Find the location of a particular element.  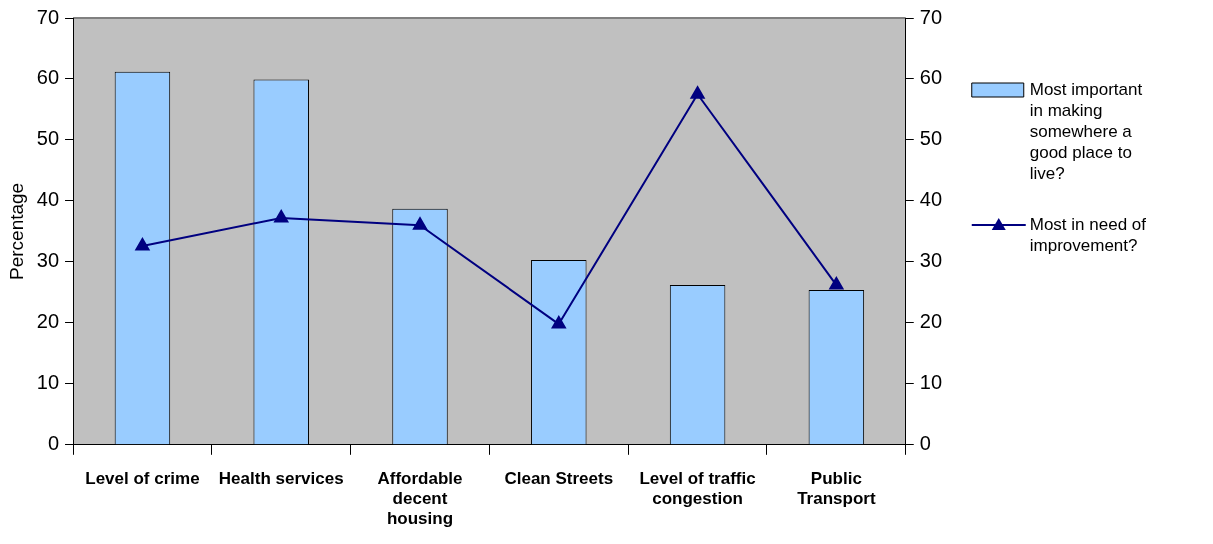

y-tick-label: 30 is located at coordinates (48, 260).